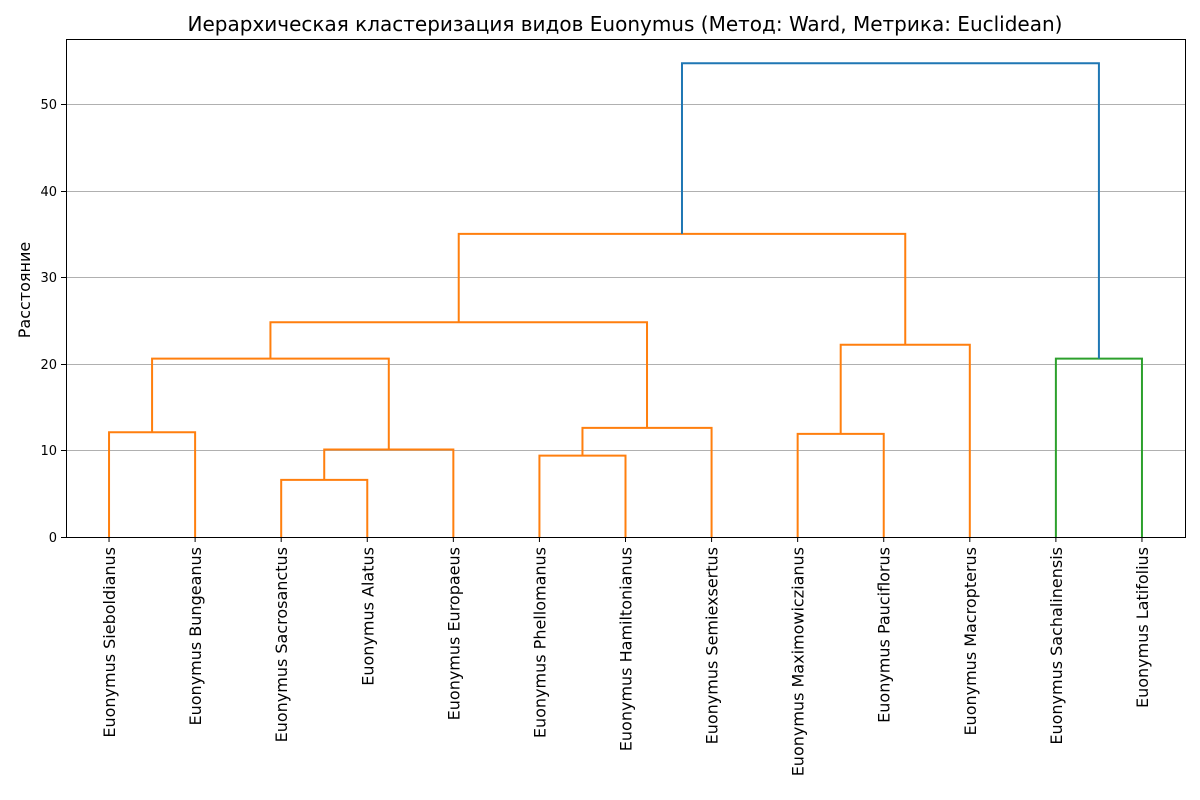 This screenshot has height=800, width=1200. I want to click on leaf-label: Euonymus Sachalinensis, so click(1056, 646).